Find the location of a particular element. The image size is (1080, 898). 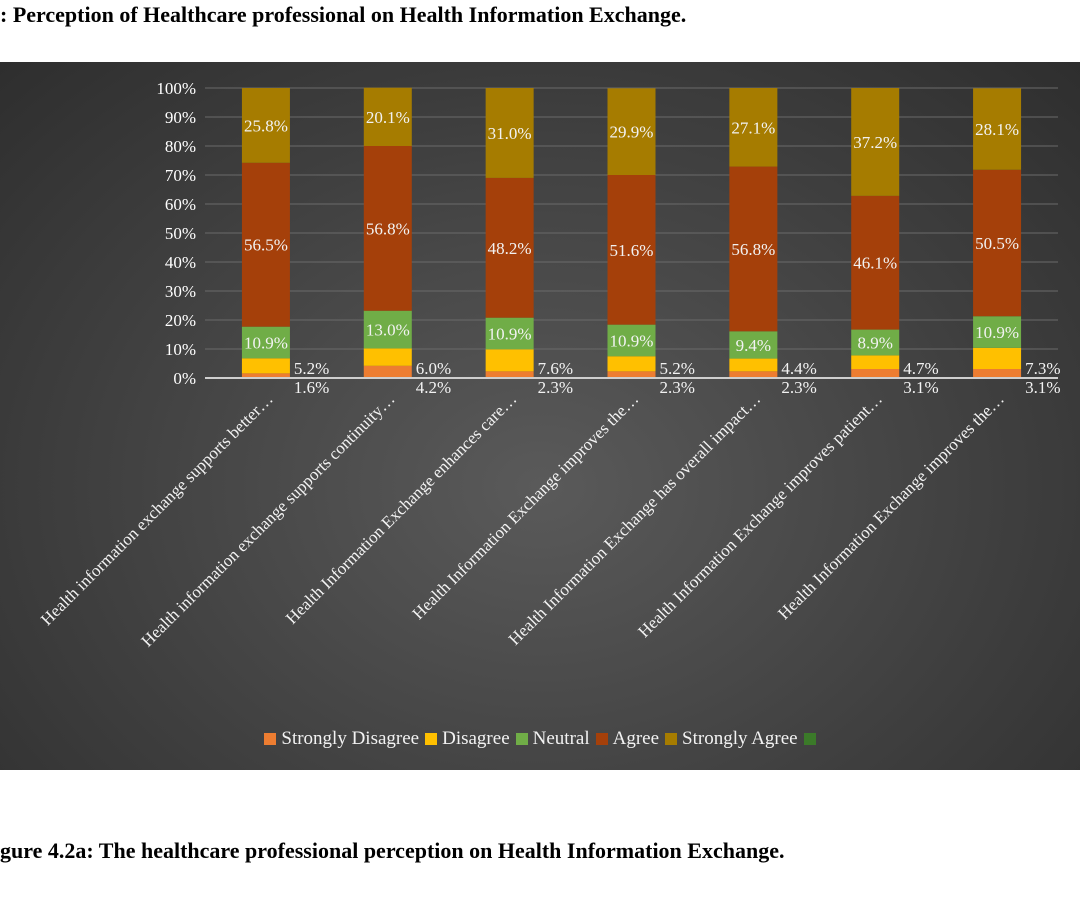

data-label: 25.8% is located at coordinates (266, 125).